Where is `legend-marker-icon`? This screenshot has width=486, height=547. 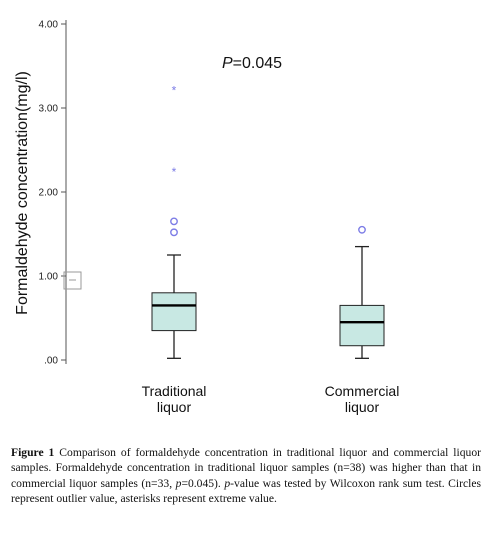 legend-marker-icon is located at coordinates (72, 280).